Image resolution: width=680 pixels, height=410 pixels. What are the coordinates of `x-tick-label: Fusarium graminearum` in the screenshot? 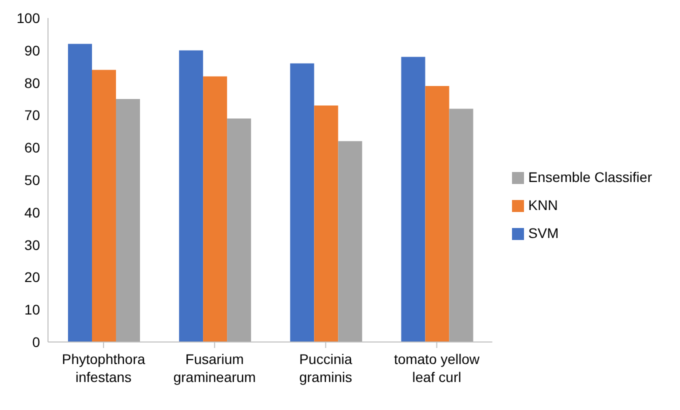 It's located at (214, 368).